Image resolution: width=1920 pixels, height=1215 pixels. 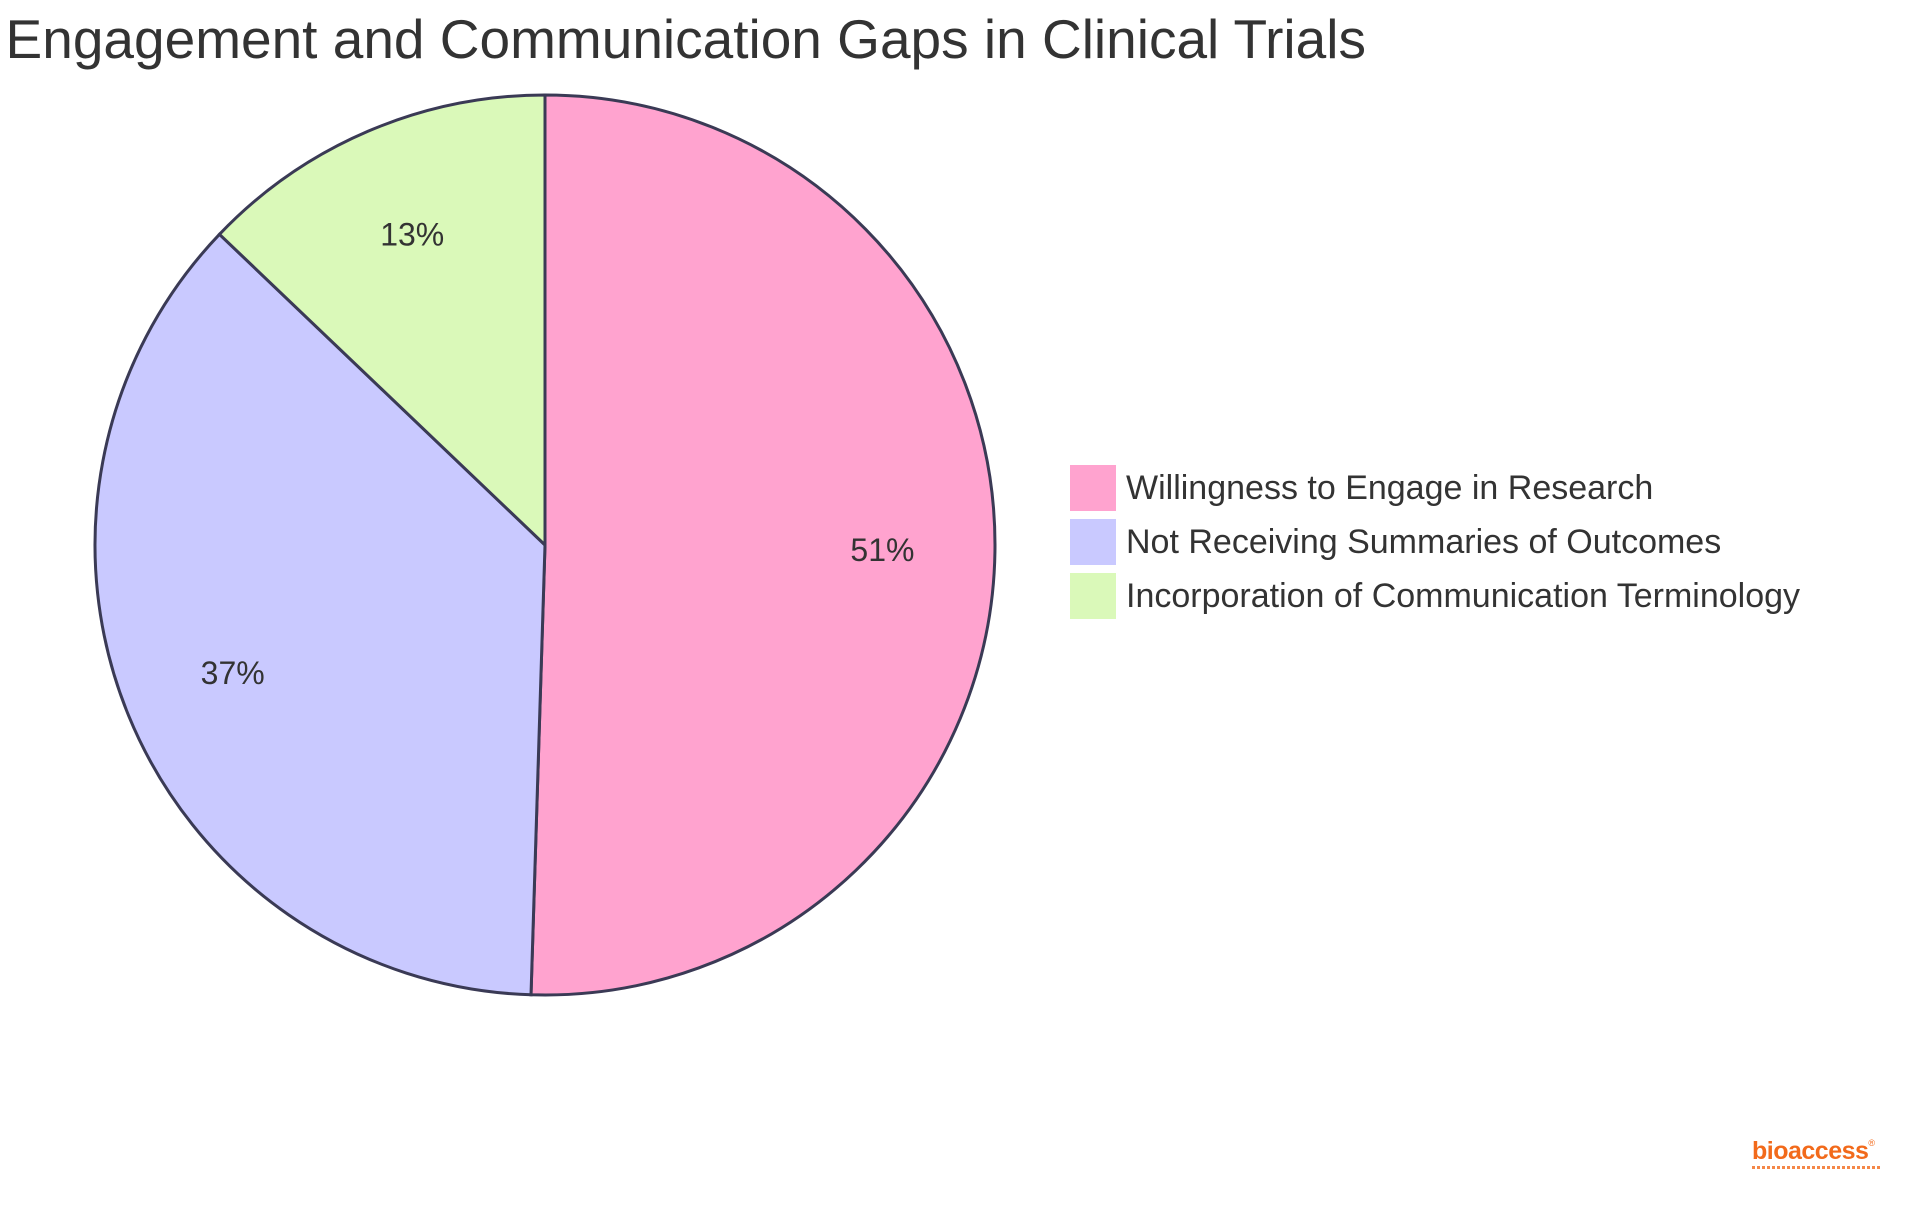 I want to click on logo-wordmark: bioaccess, so click(x=1810, y=1151).